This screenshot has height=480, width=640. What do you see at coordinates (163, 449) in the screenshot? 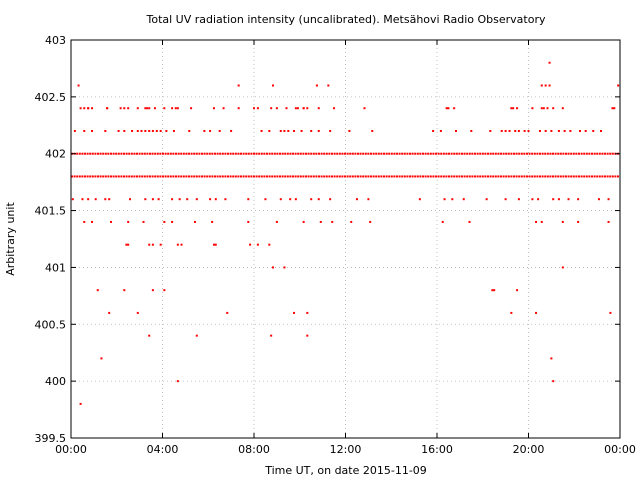
I see `x-tick-label: 04:00` at bounding box center [163, 449].